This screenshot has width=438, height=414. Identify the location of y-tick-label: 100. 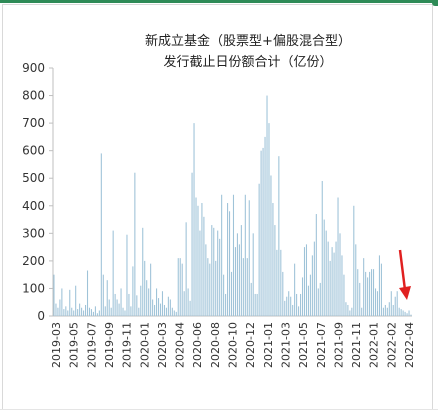
(33, 288).